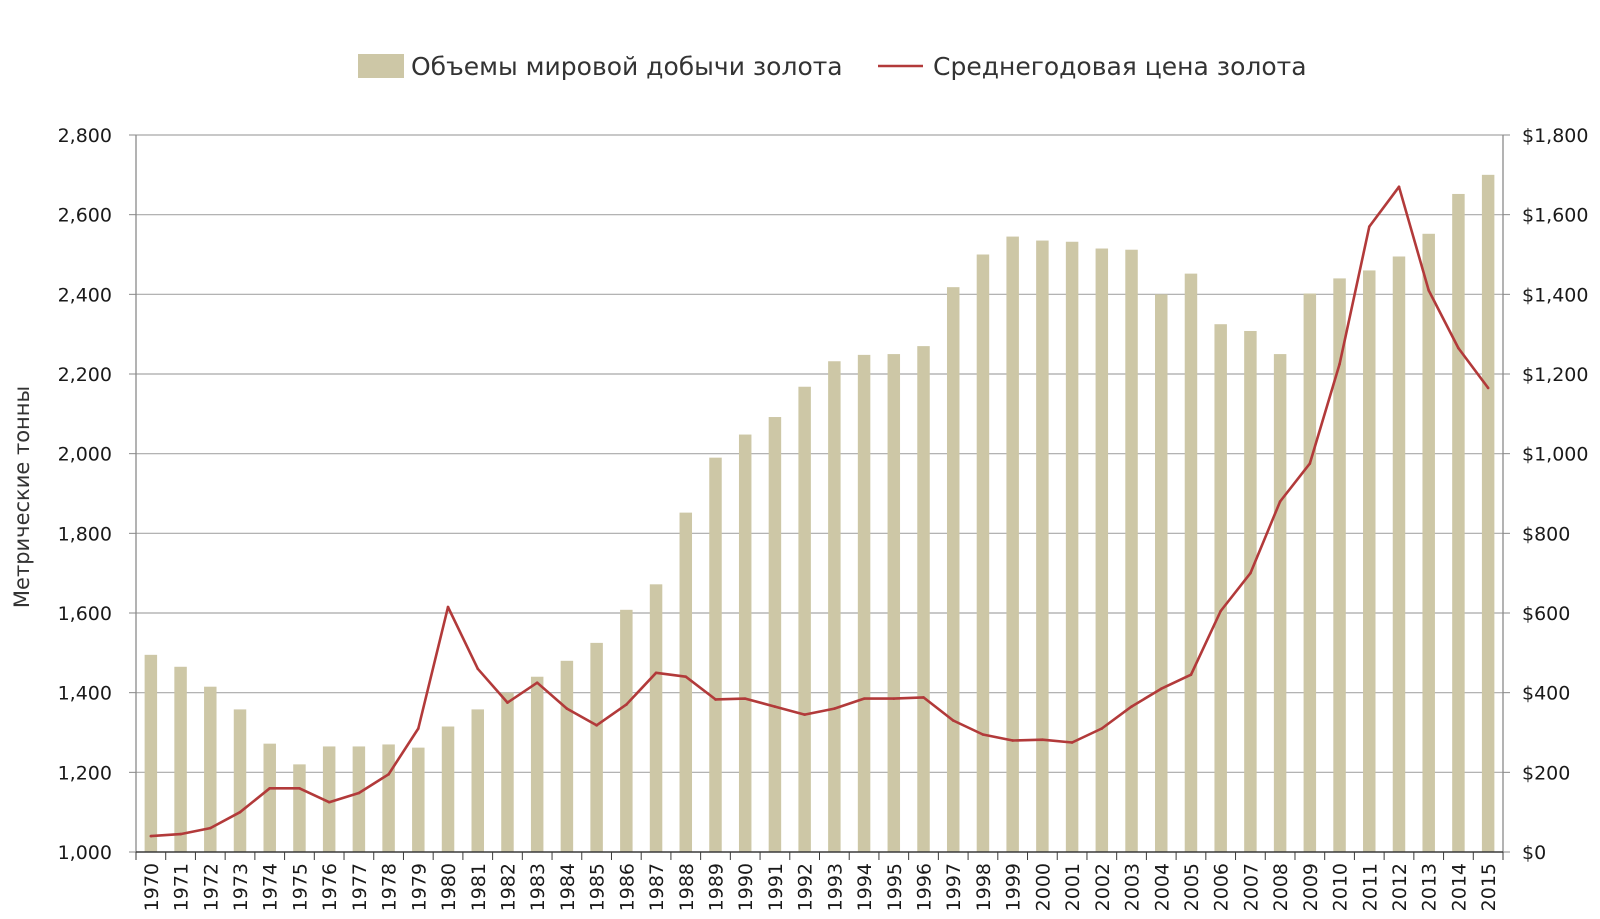 This screenshot has height=919, width=1600. Describe the element at coordinates (656, 673) in the screenshot. I see `price-point-1987` at that location.